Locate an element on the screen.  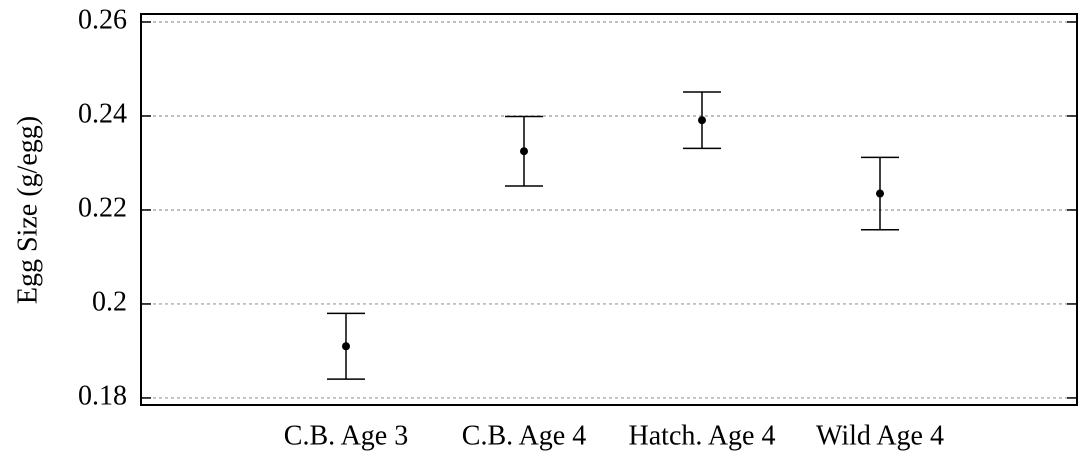
x-tick-label: C.B. Age 3 is located at coordinates (346, 435).